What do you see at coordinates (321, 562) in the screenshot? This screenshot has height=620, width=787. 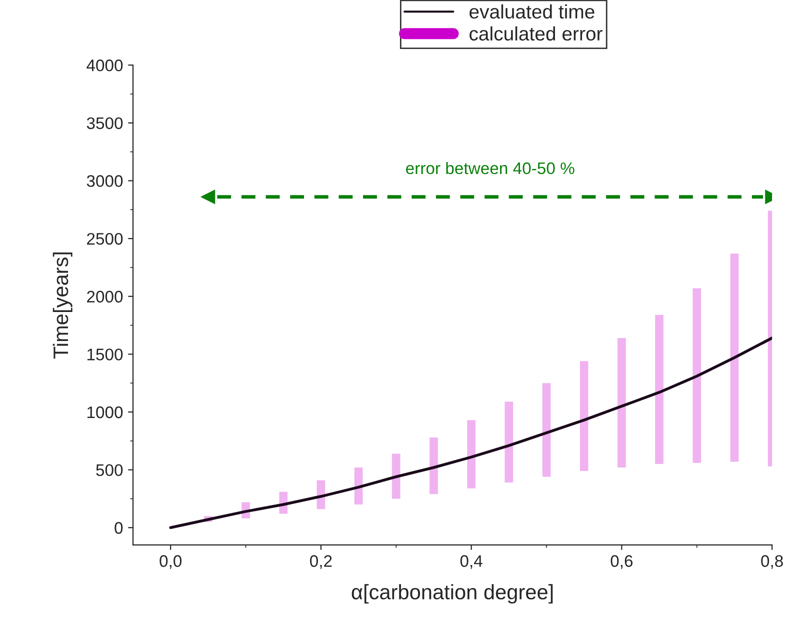 I see `x-tick-label: 0,2` at bounding box center [321, 562].